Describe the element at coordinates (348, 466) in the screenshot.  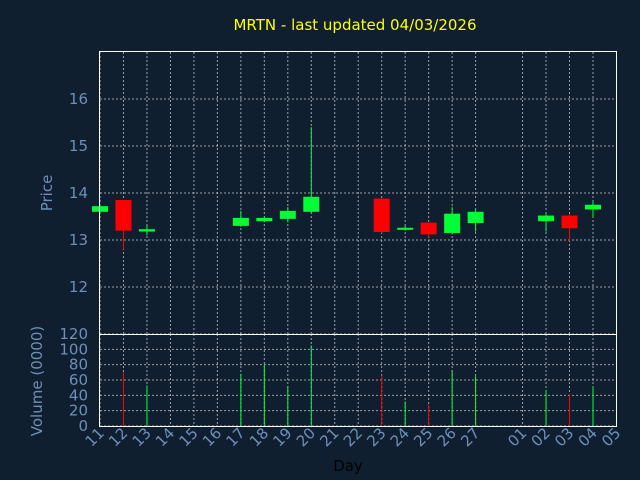
I see `x-axis-label: Day` at that location.